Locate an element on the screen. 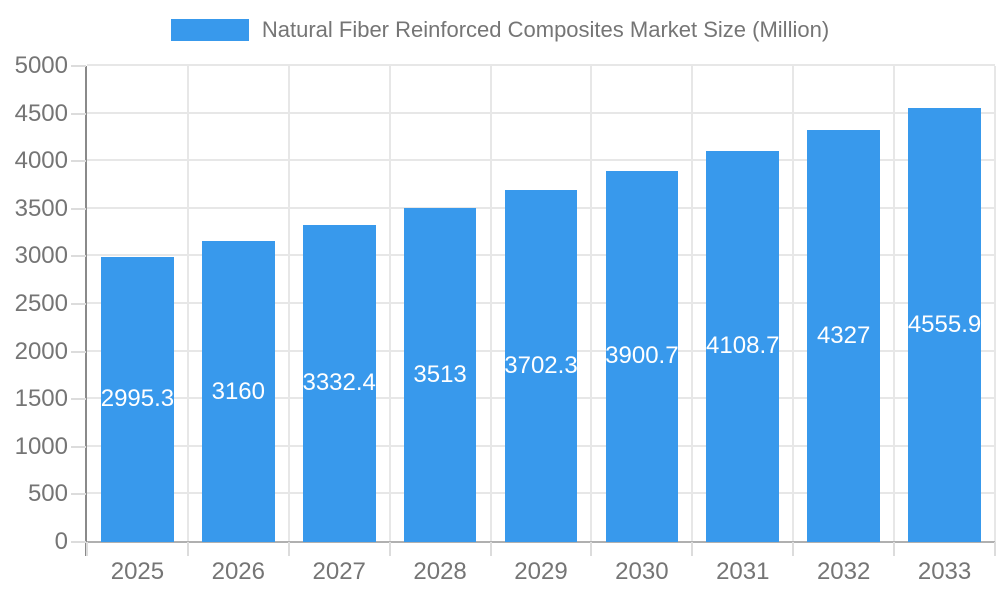  x-tick-label: 2025 is located at coordinates (137, 571).